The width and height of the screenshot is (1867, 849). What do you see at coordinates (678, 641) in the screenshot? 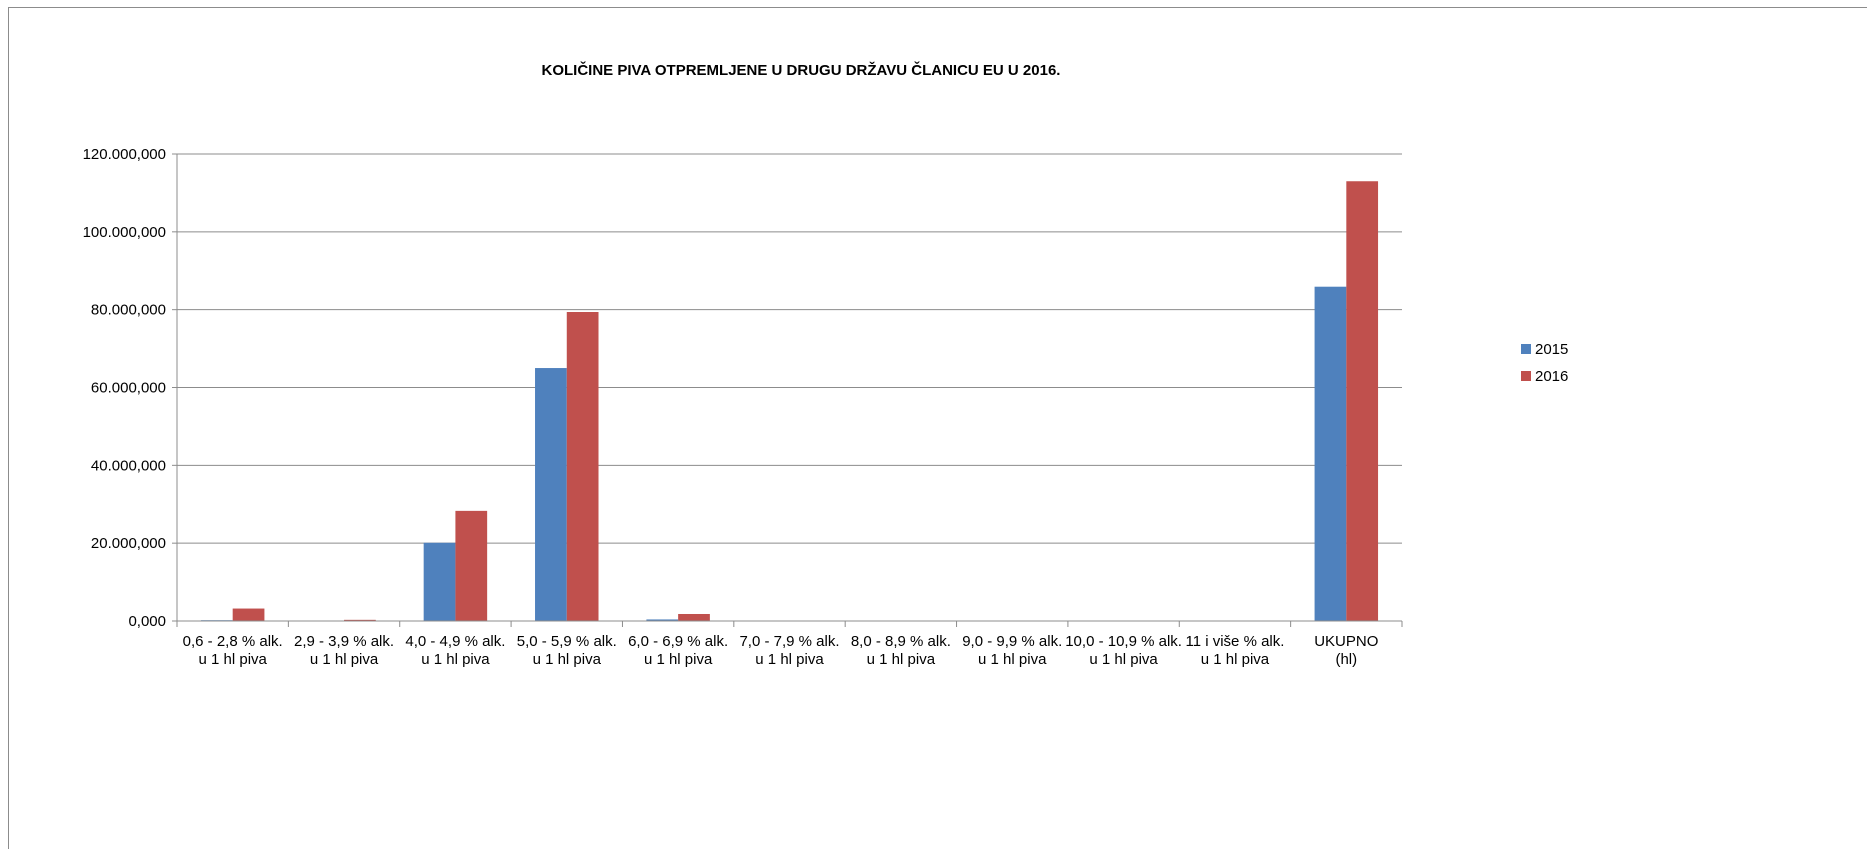
I see `x-tick-label: 6,0 - 6,9 % alk.` at bounding box center [678, 641].